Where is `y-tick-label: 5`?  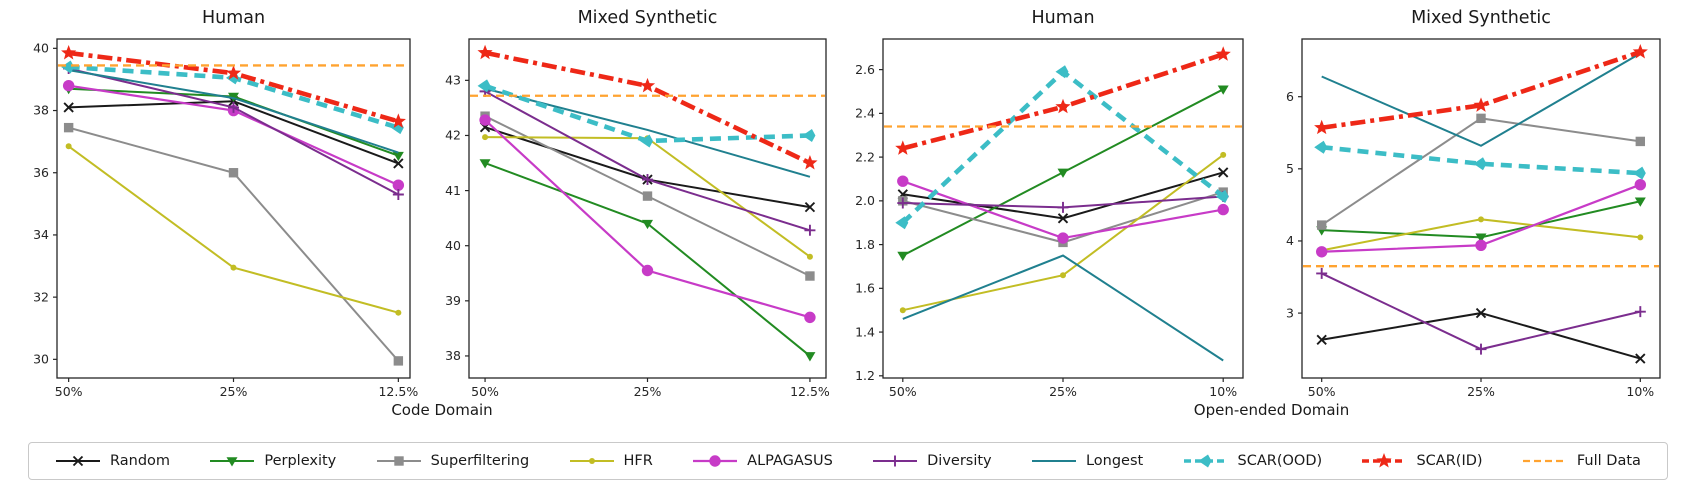
y-tick-label: 5 is located at coordinates (1290, 168).